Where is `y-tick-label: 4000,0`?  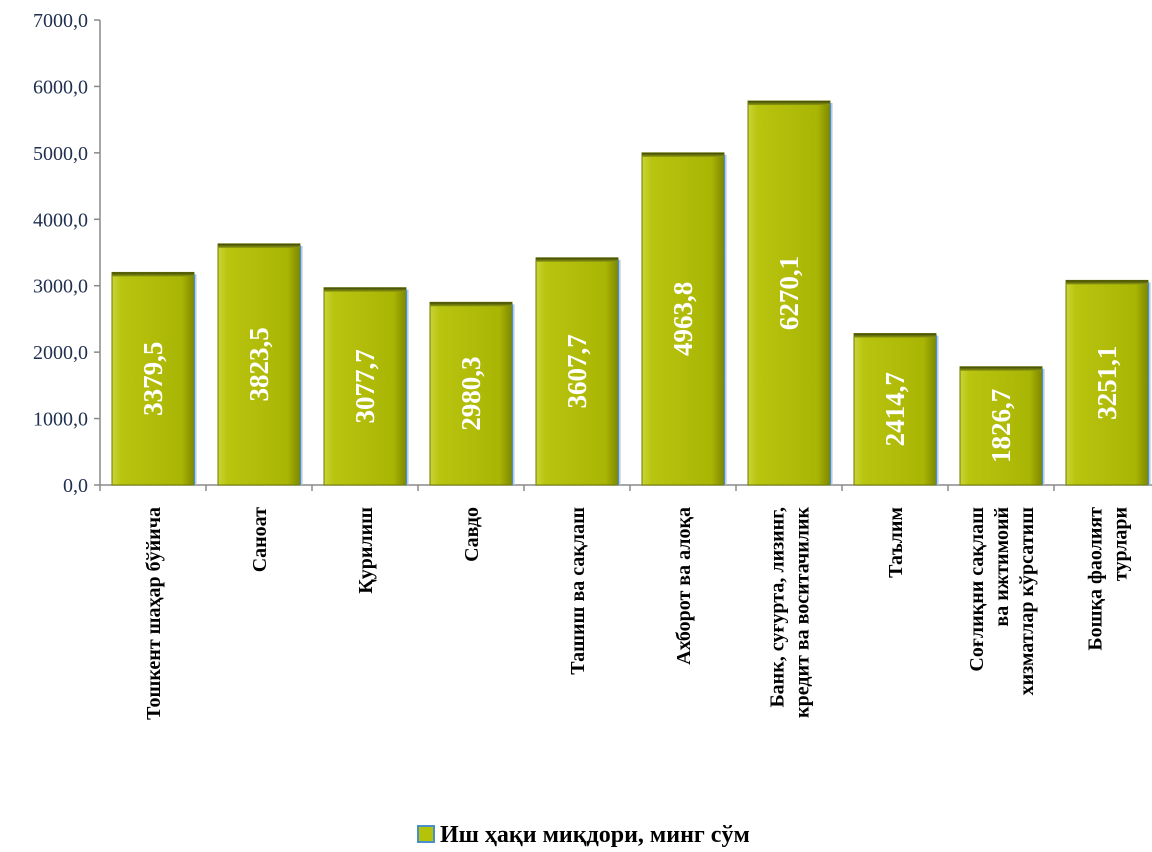 y-tick-label: 4000,0 is located at coordinates (60, 220).